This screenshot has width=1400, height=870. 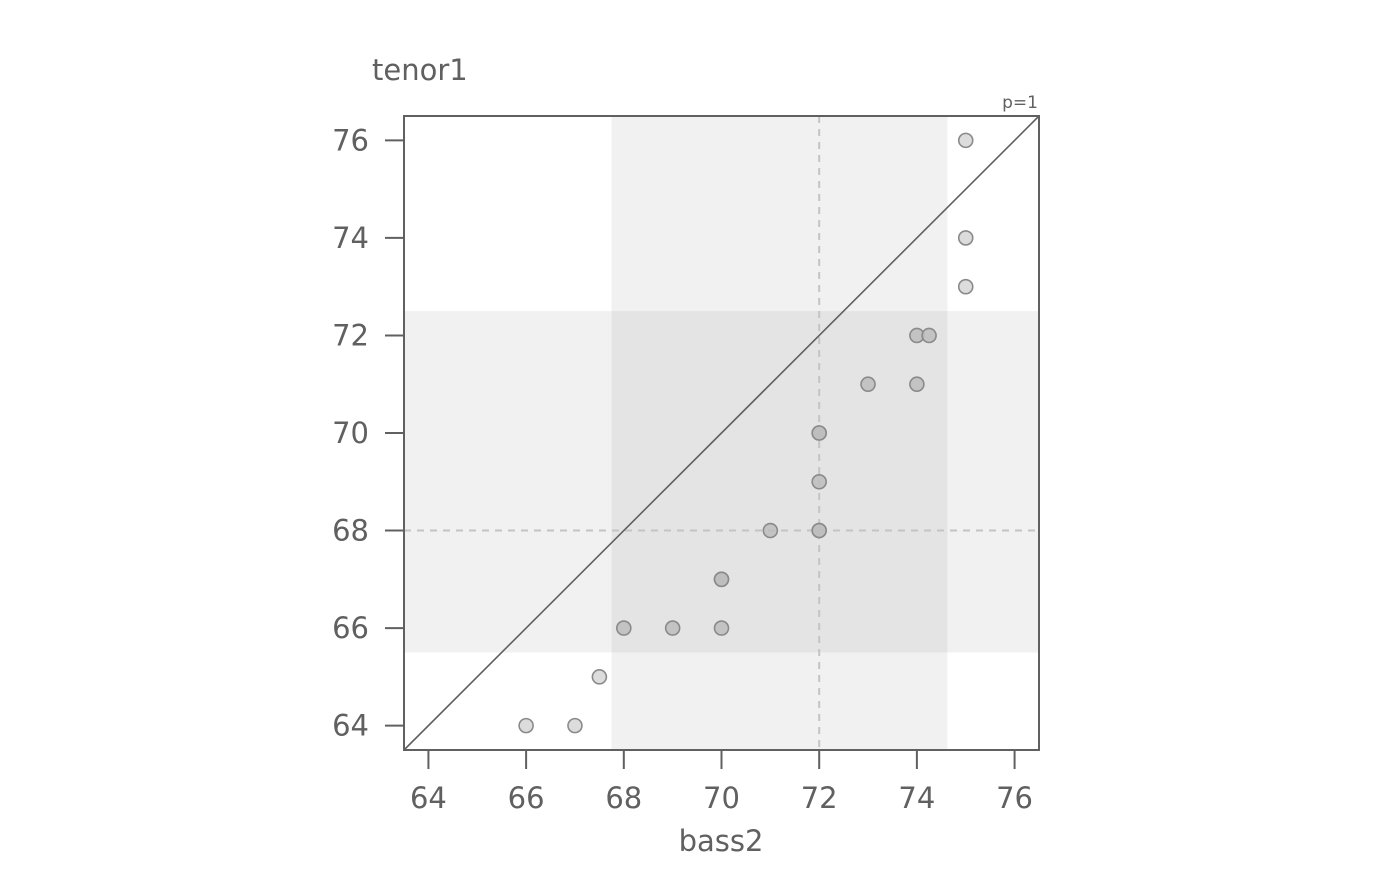 What do you see at coordinates (420, 70) in the screenshot?
I see `y-axis-label: tenor1` at bounding box center [420, 70].